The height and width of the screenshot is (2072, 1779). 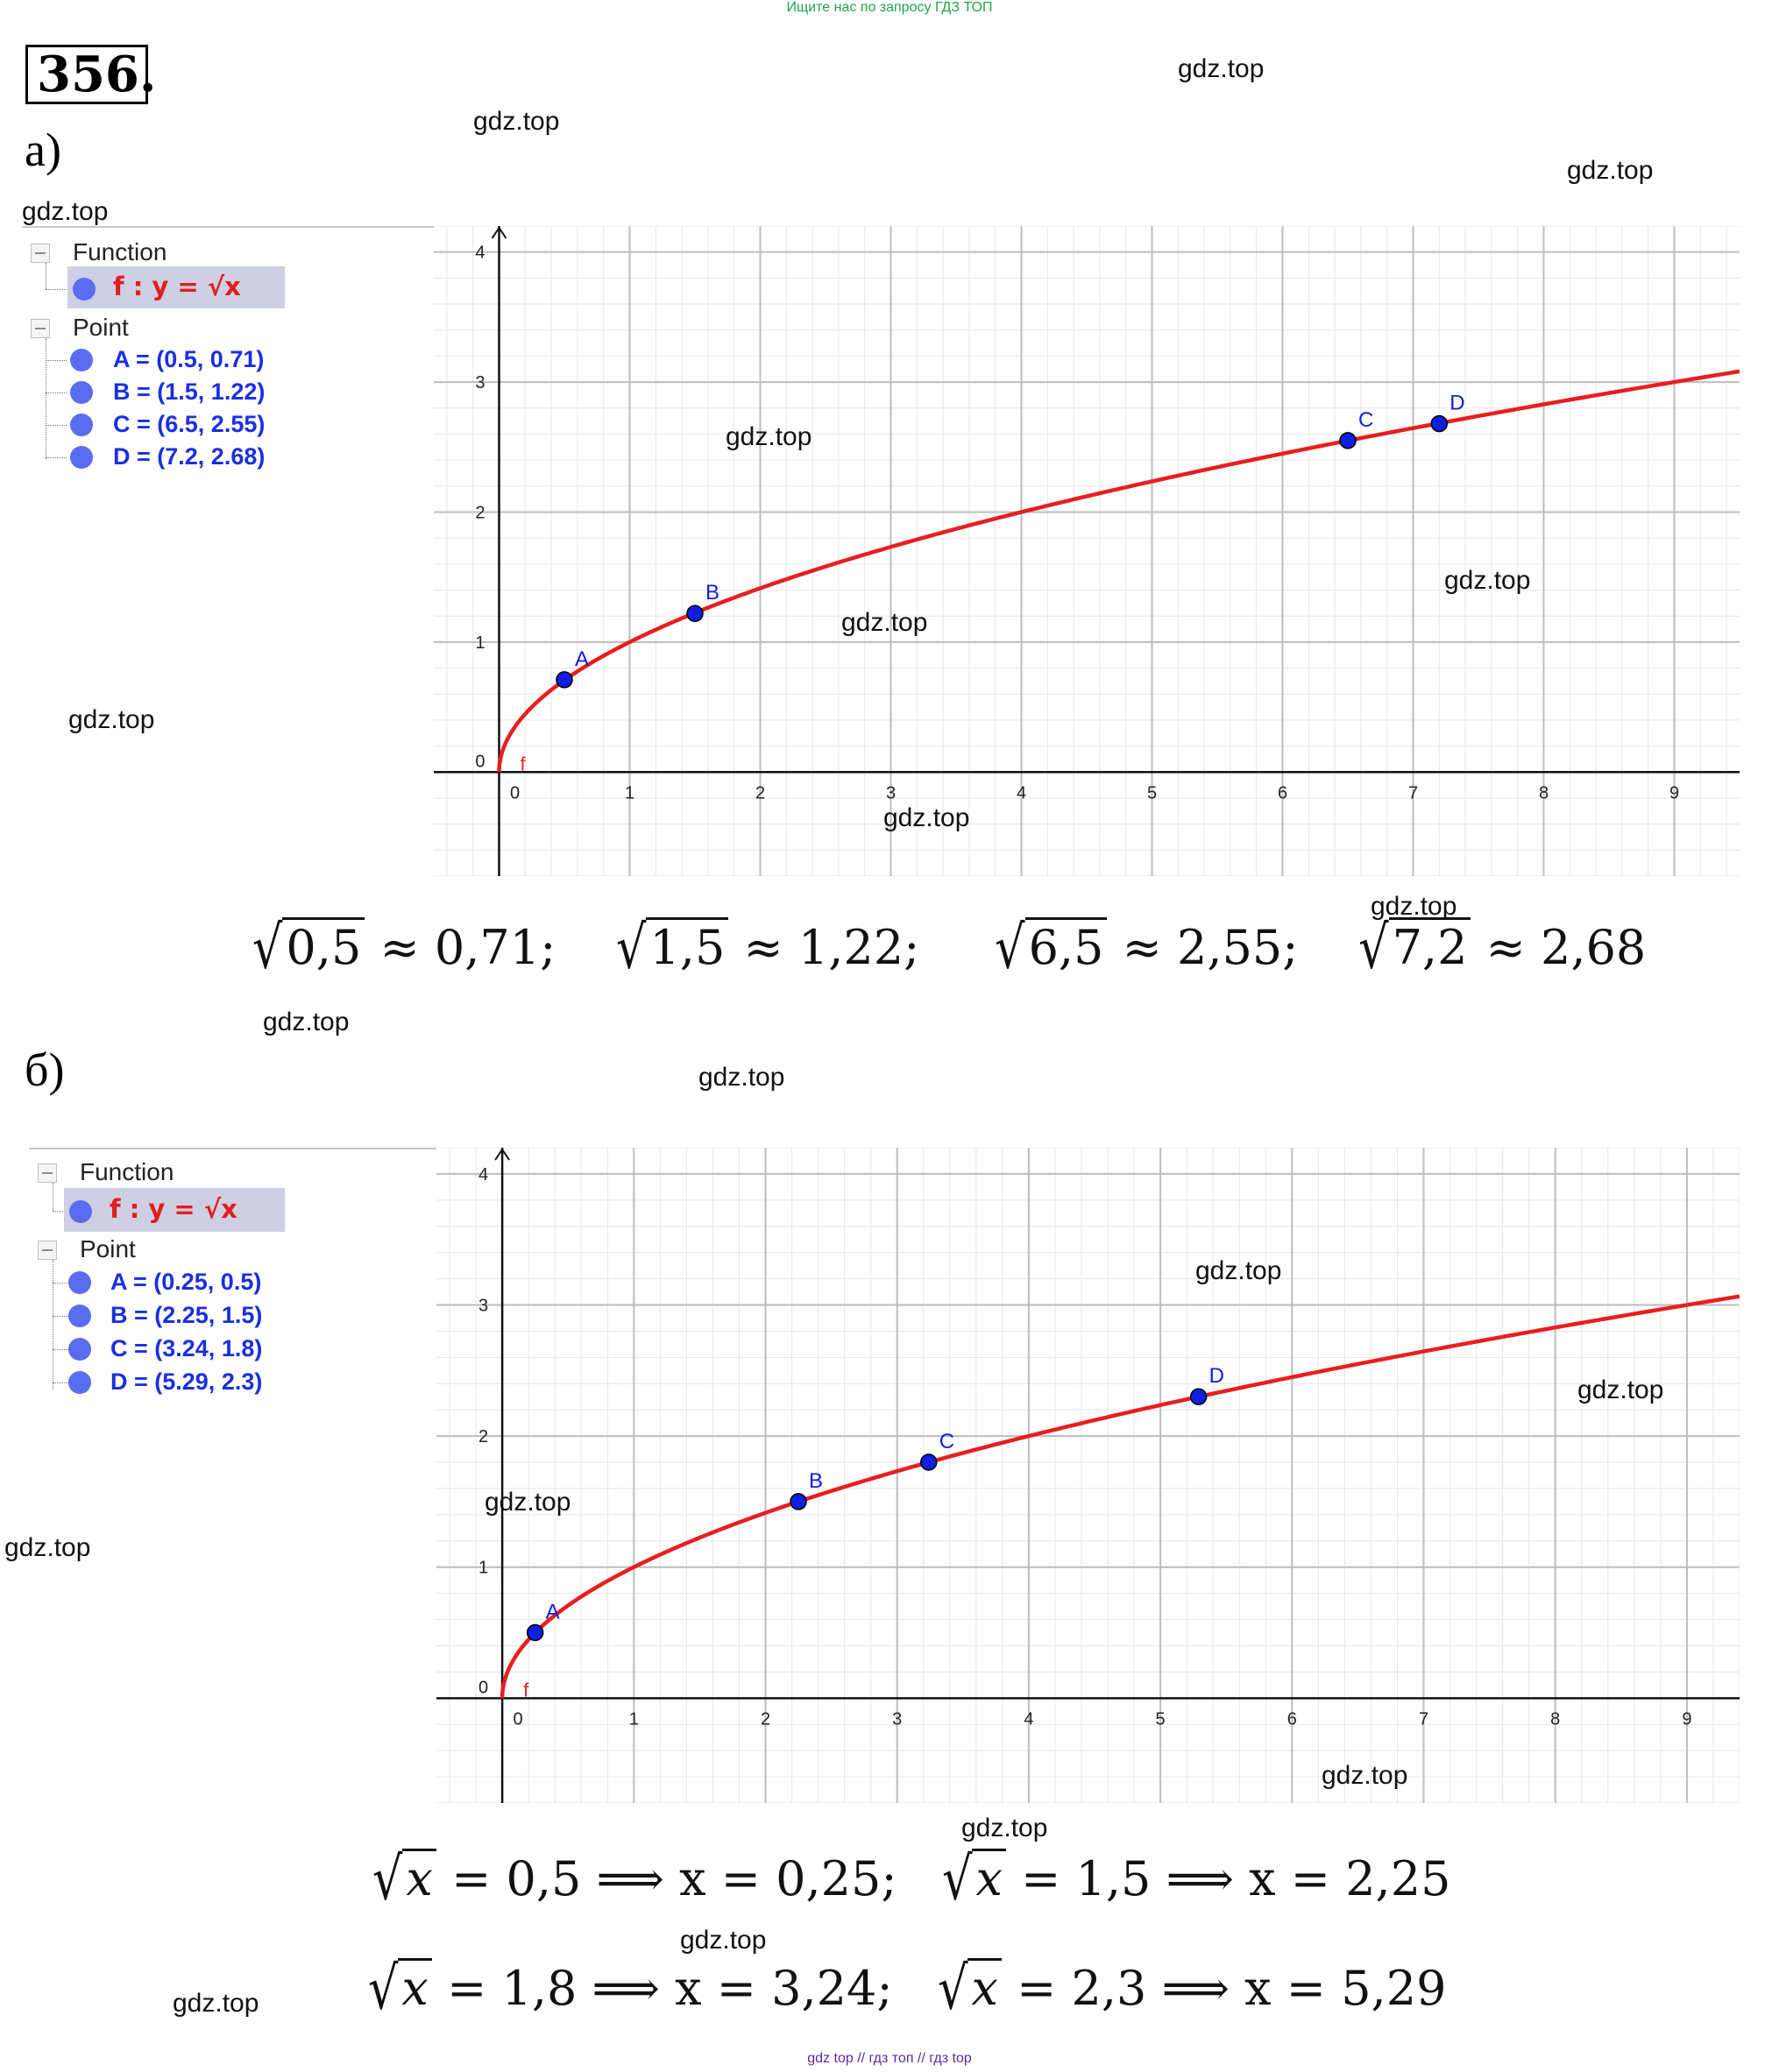 I want to click on point-group-label: Point, so click(x=108, y=1248).